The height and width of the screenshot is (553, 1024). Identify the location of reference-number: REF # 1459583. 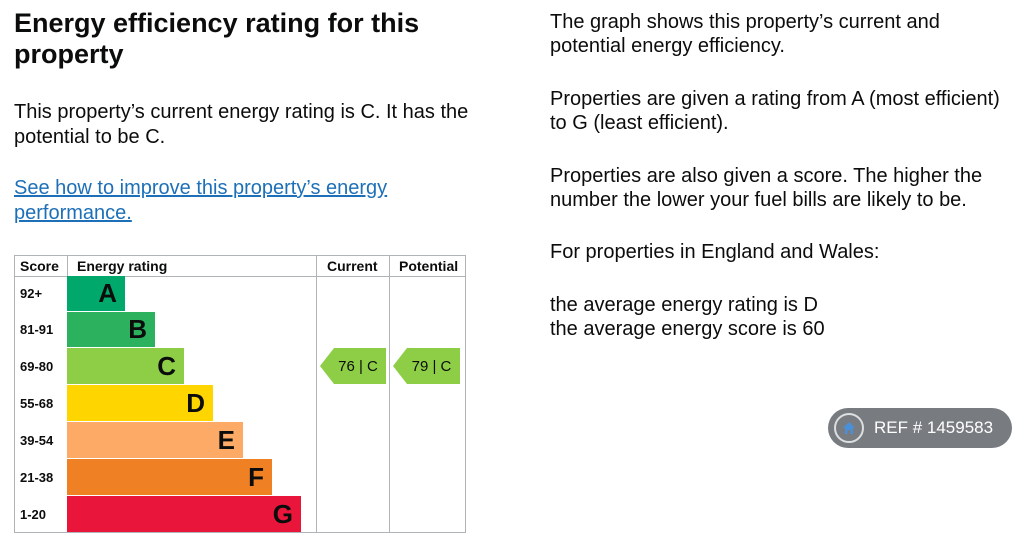
(934, 427).